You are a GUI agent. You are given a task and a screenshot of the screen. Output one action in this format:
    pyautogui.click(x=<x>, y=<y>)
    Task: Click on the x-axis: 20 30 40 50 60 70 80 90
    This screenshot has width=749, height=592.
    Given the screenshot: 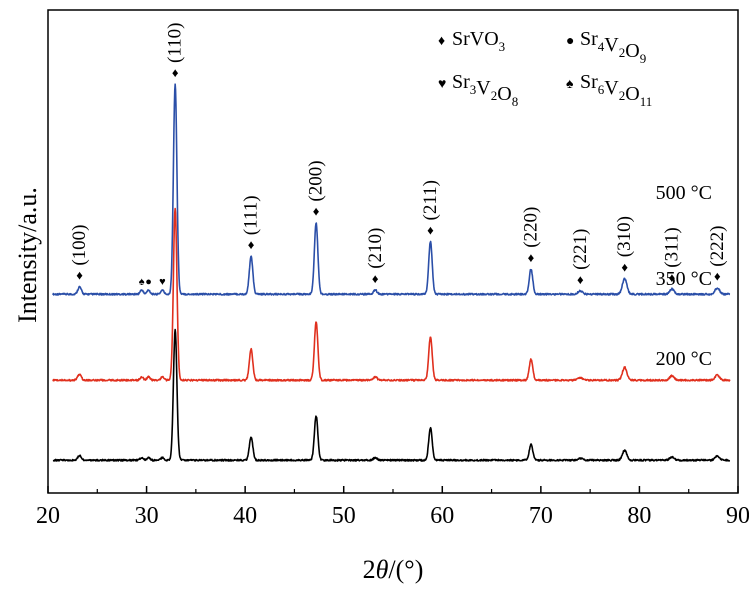 What is the action you would take?
    pyautogui.click(x=392, y=507)
    